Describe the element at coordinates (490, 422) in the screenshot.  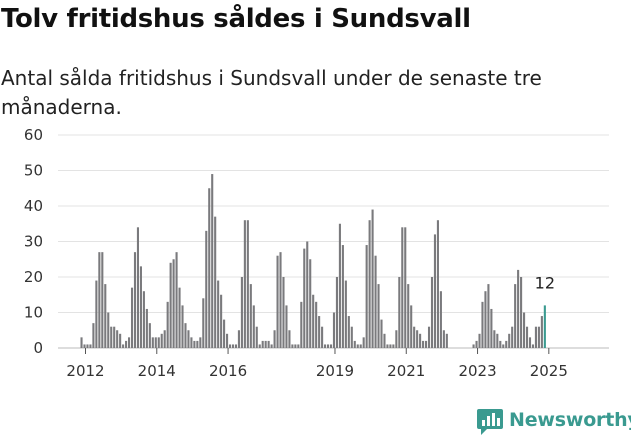
I see `newsworthy-logo-icon` at that location.